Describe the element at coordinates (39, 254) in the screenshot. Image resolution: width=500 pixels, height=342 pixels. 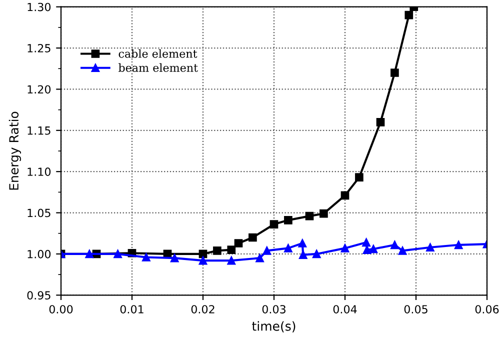
I see `y-tick-label: 1.00` at that location.